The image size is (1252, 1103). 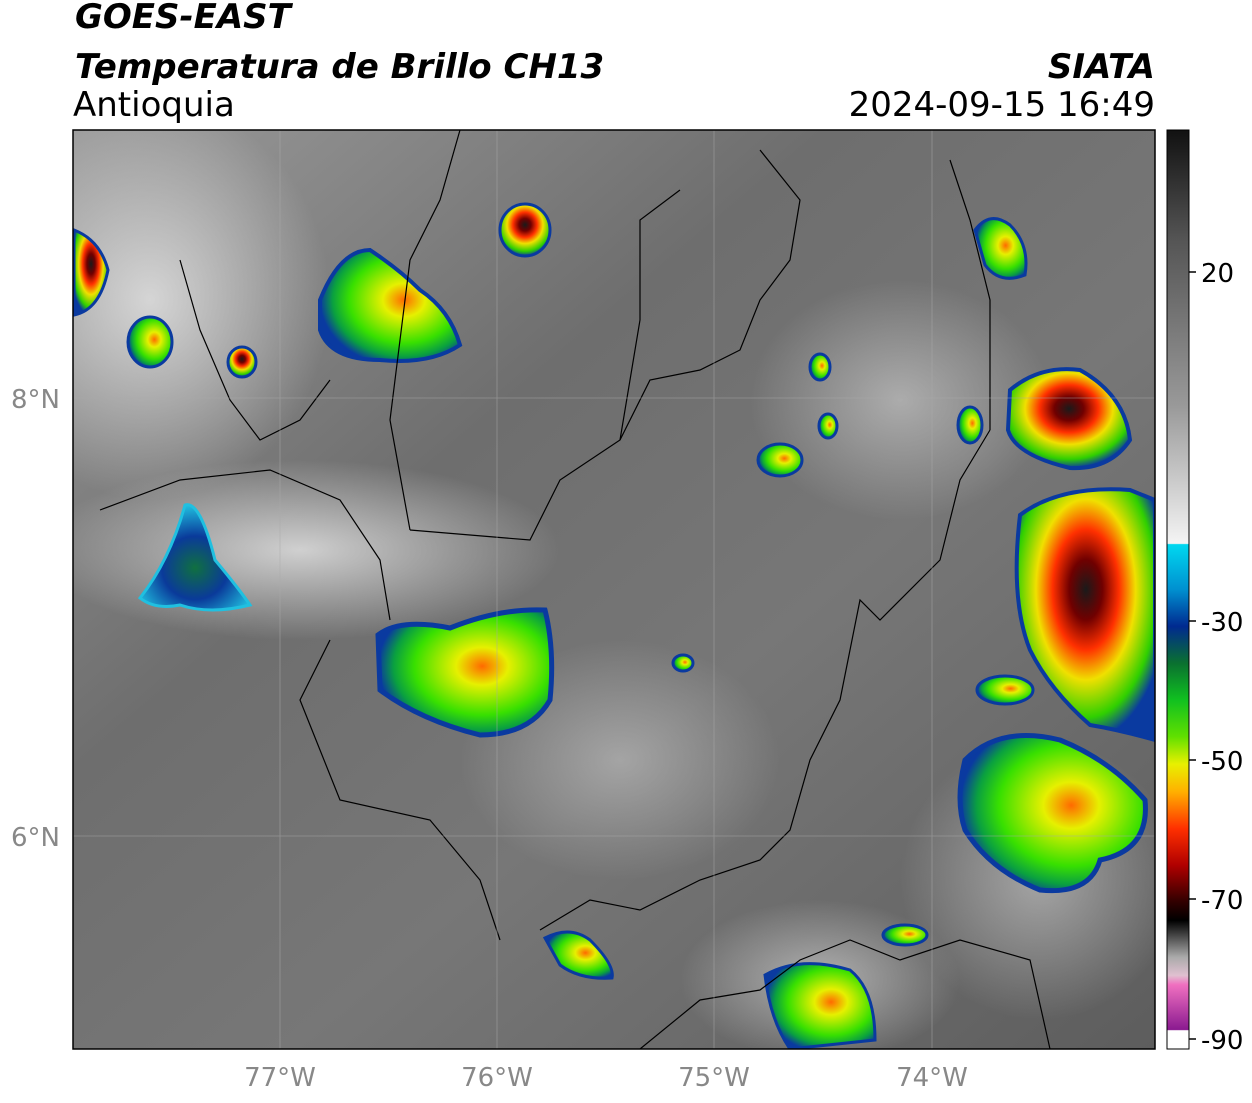 I want to click on colorbar, so click(x=1178, y=589).